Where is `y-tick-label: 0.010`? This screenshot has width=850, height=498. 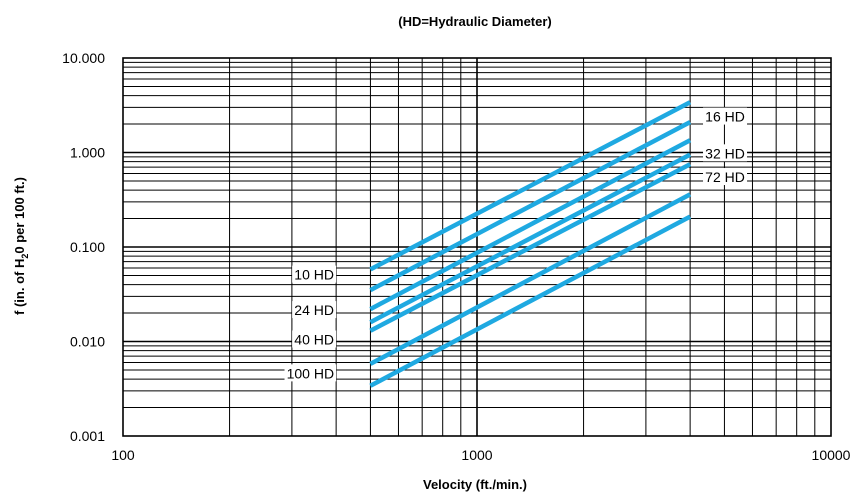
y-tick-label: 0.010 is located at coordinates (87, 342).